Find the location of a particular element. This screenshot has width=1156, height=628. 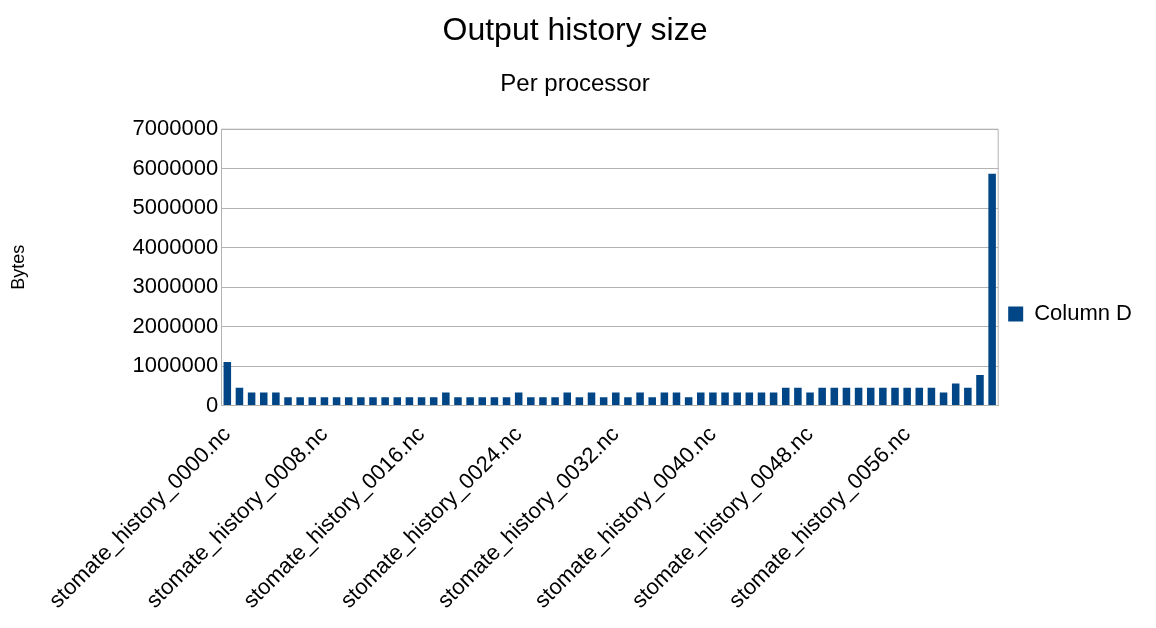

y-tick-label: 1000000 is located at coordinates (175, 365).